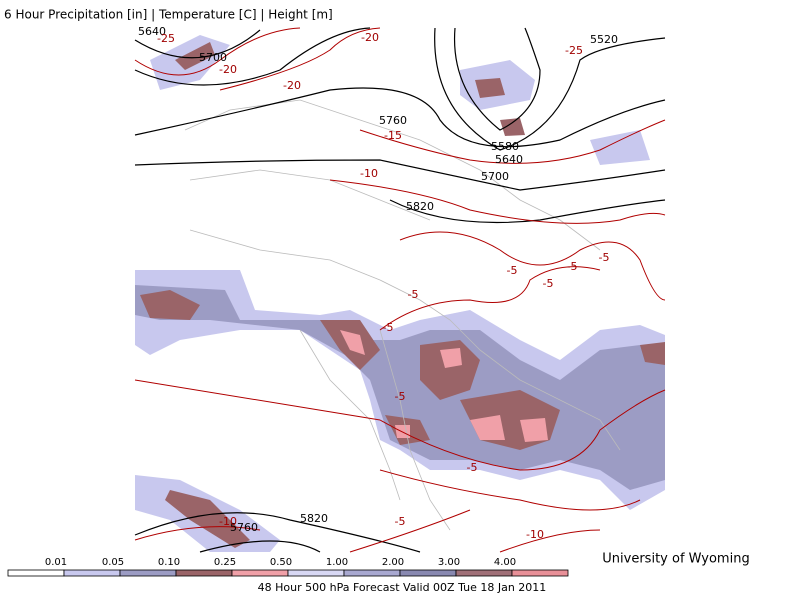 This screenshot has height=600, width=800. What do you see at coordinates (505, 146) in the screenshot?
I see `height-label: 5580` at bounding box center [505, 146].